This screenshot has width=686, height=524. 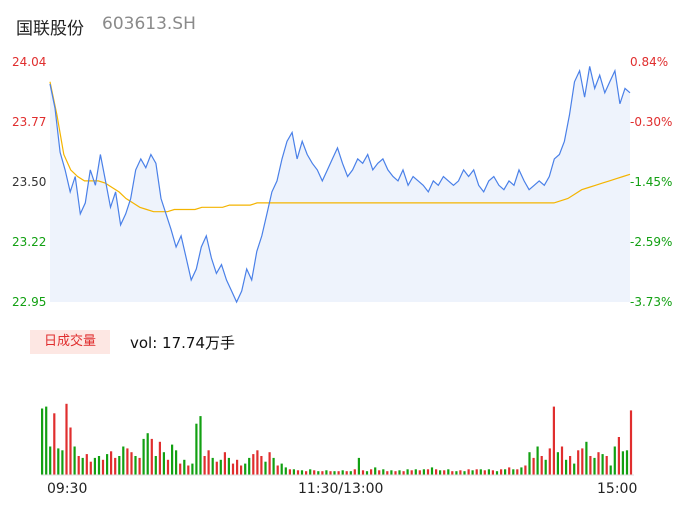 I want to click on price-label-min: 22.95, so click(x=29, y=302).